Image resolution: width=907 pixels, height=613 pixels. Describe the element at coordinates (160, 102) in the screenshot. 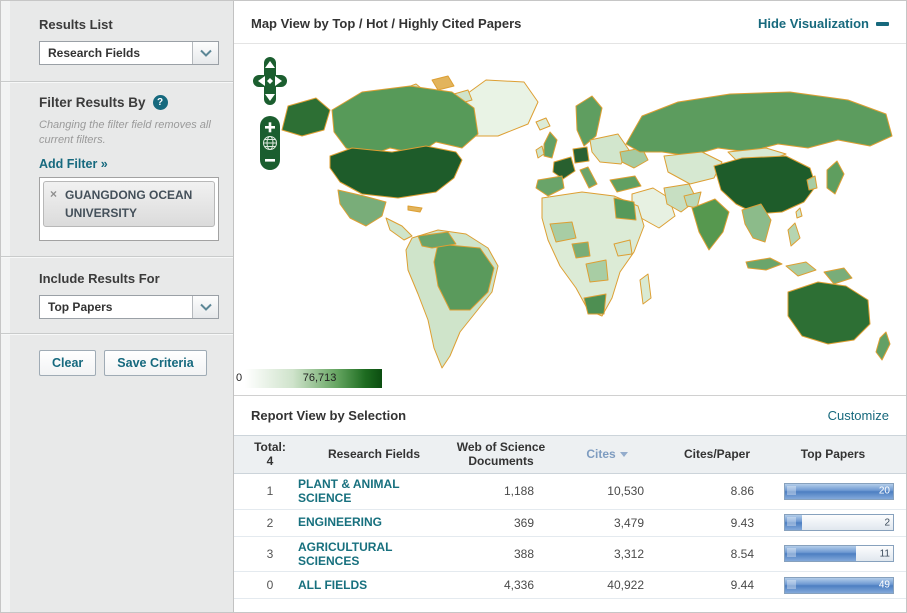

I see `help-icon: ?` at that location.